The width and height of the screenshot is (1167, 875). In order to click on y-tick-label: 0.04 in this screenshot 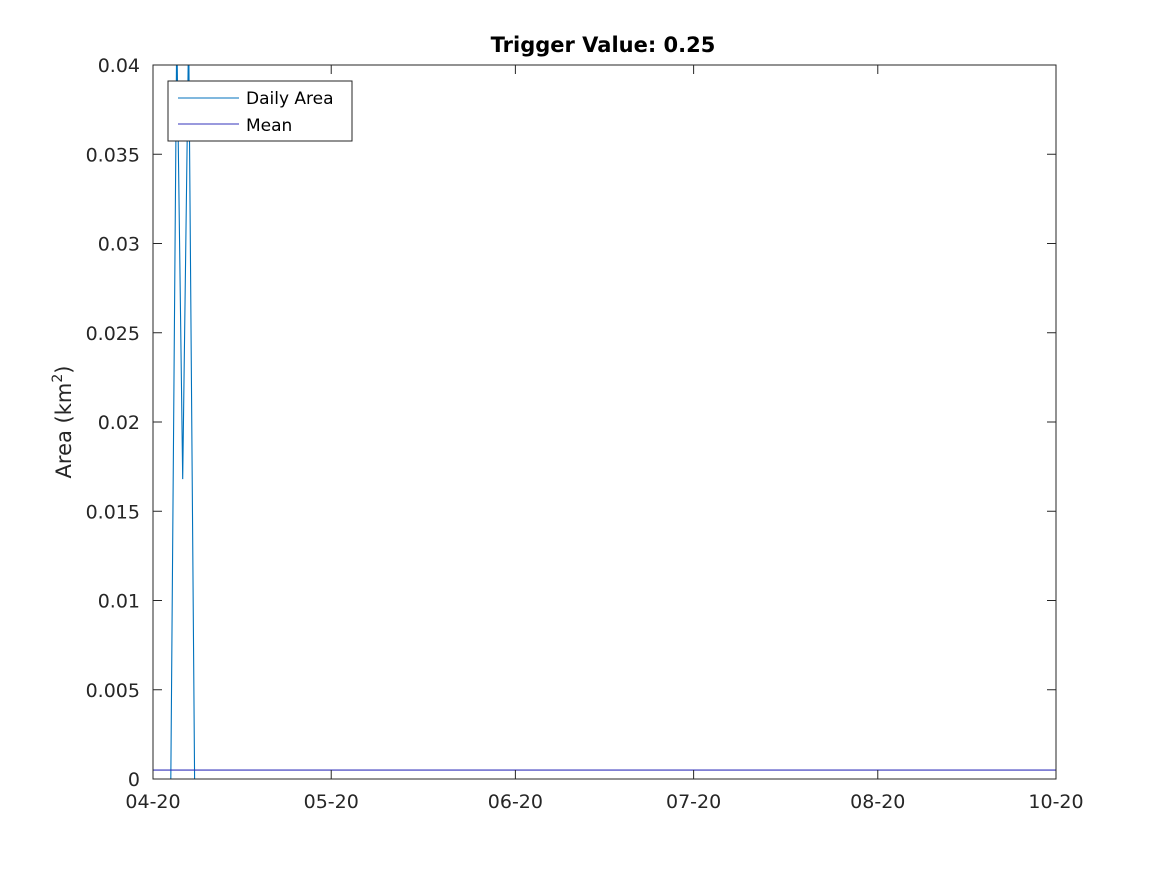, I will do `click(119, 66)`.